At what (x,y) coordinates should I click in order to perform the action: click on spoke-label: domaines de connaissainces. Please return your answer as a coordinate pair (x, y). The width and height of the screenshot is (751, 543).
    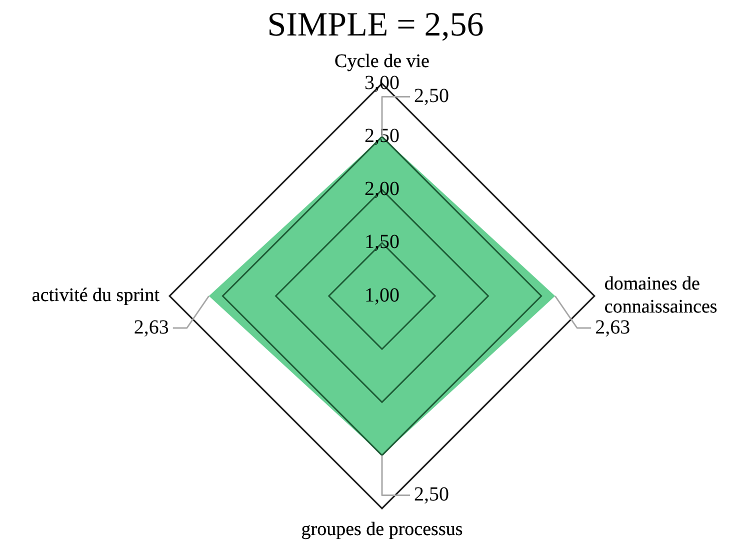
    Looking at the image, I should click on (661, 296).